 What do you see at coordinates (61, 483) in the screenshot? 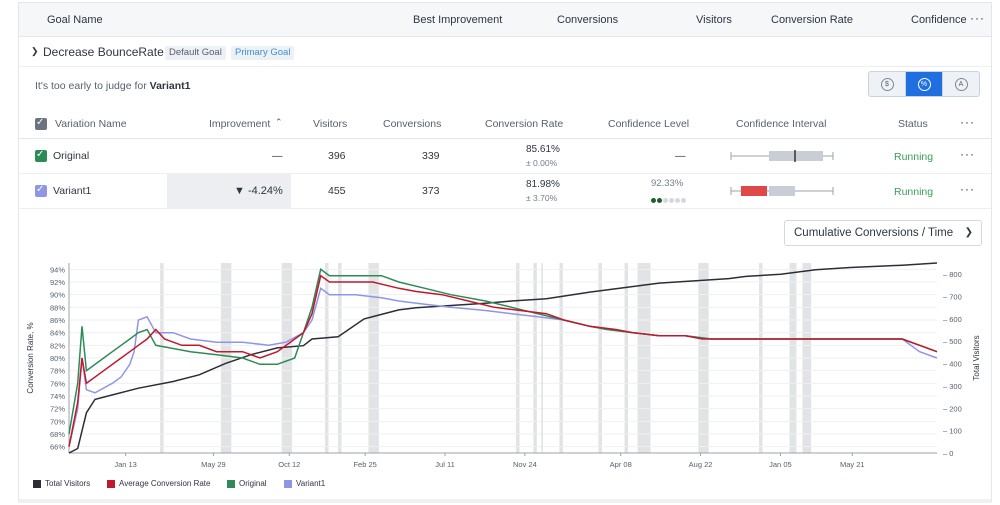
I see `legend-total-visitors: Total Visitors` at bounding box center [61, 483].